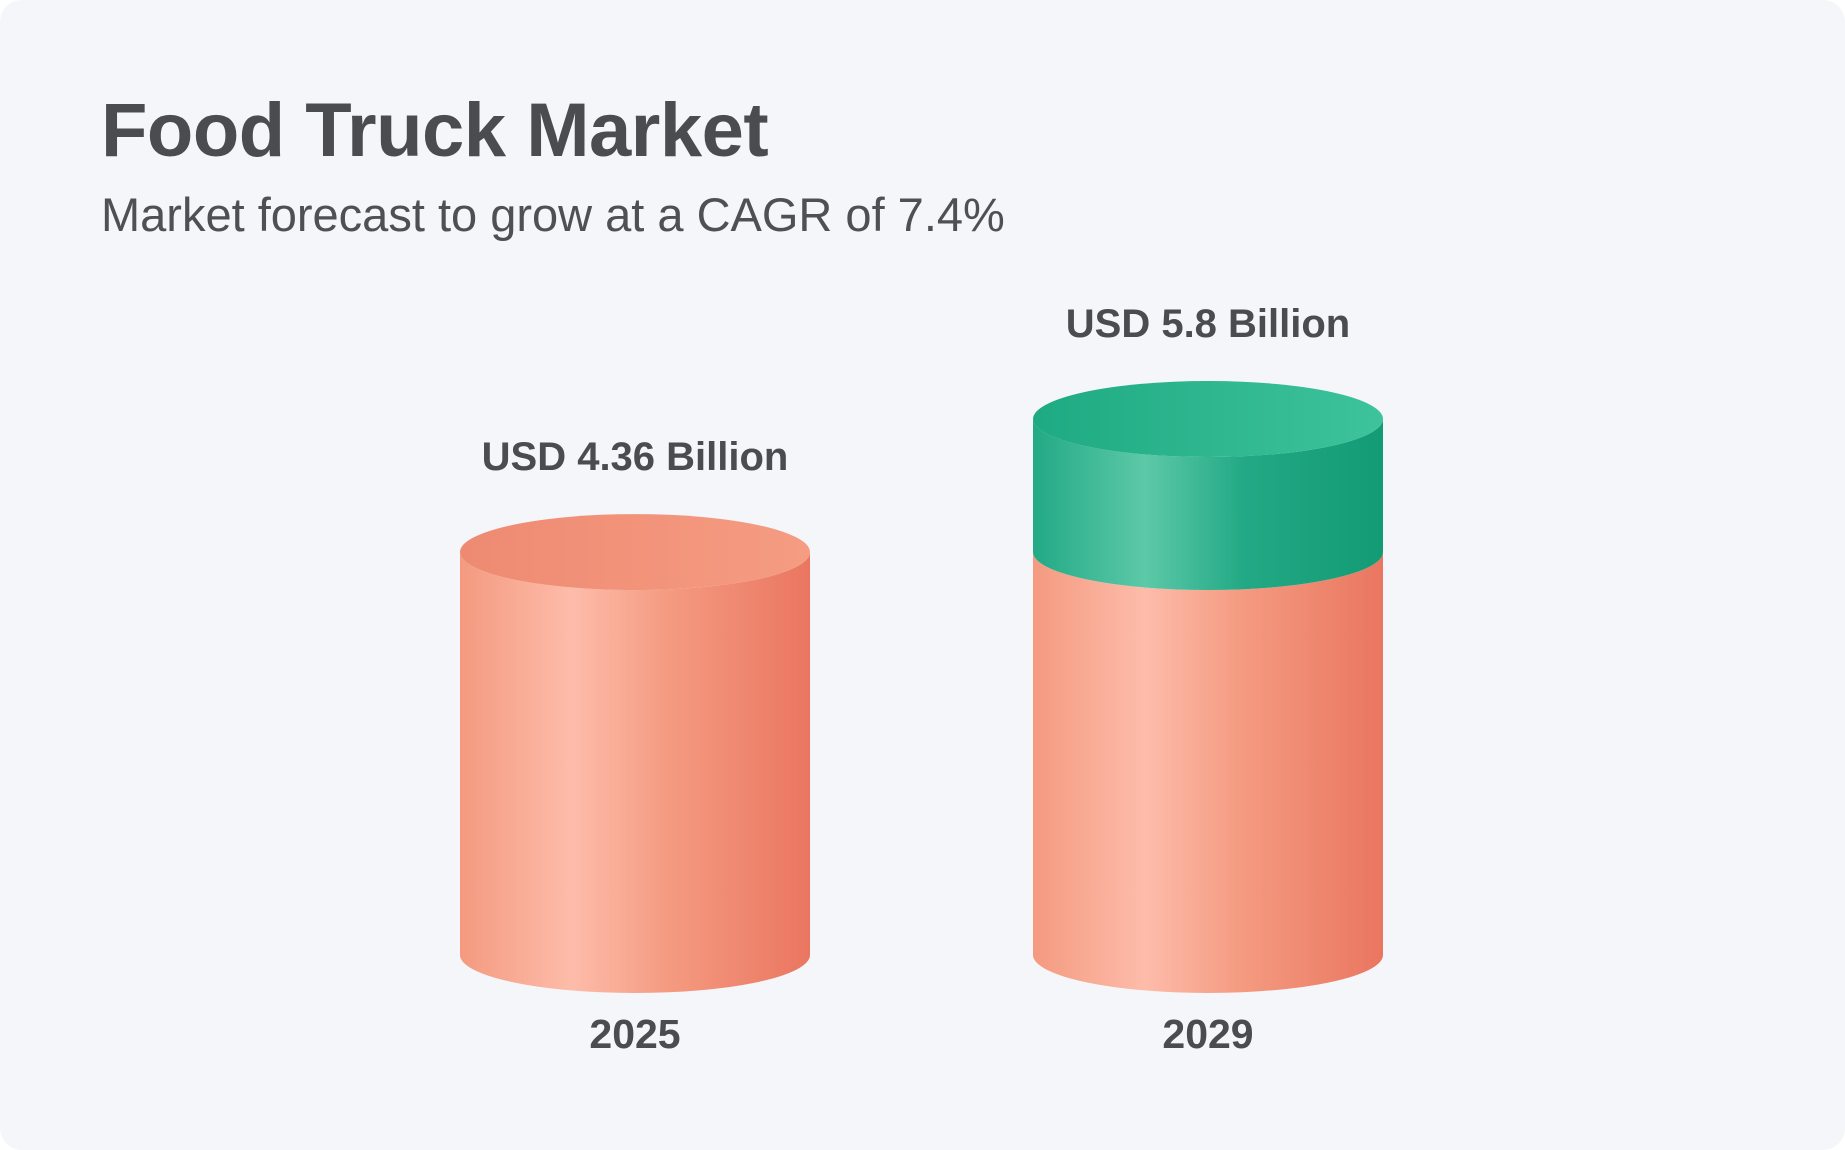  What do you see at coordinates (1208, 324) in the screenshot?
I see `value-label-2029: USD 5.8 Billion` at bounding box center [1208, 324].